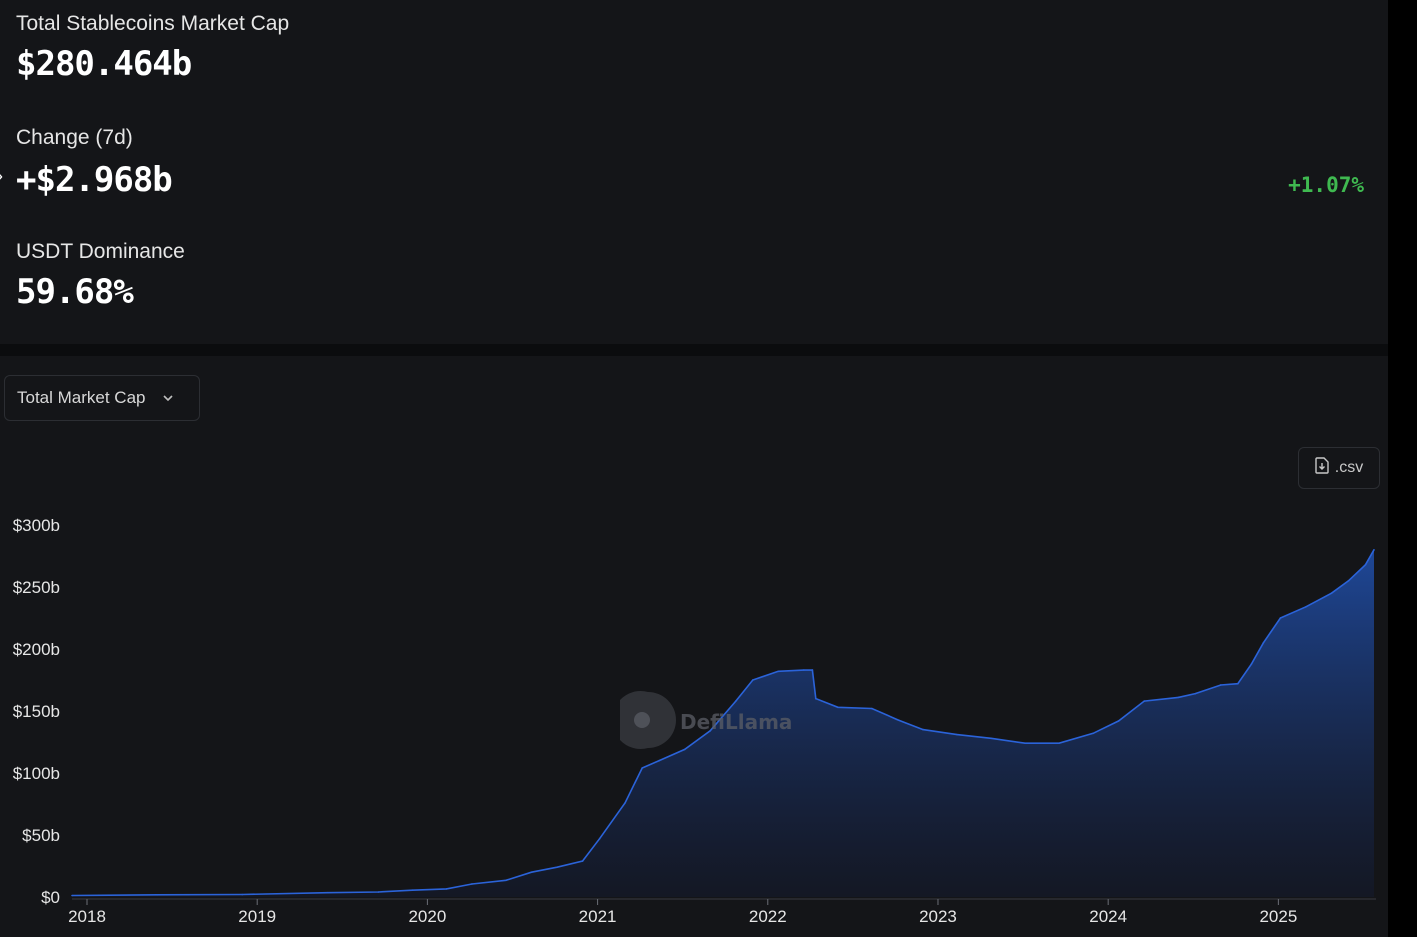  Describe the element at coordinates (100, 251) in the screenshot. I see `dominance-label: USDT Dominance` at that location.